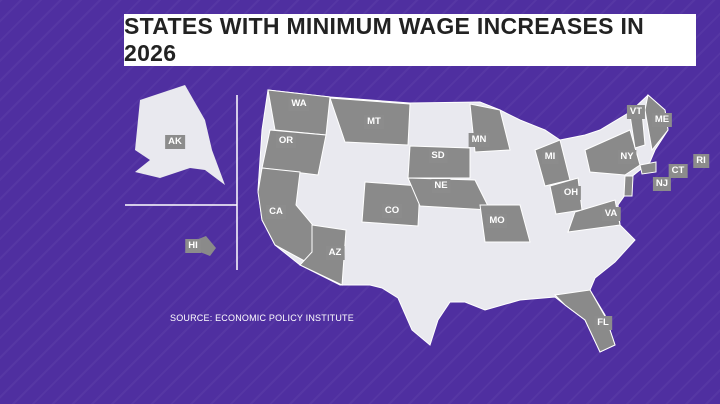 The height and width of the screenshot is (404, 720). Describe the element at coordinates (206, 246) in the screenshot. I see `hawaii` at that location.